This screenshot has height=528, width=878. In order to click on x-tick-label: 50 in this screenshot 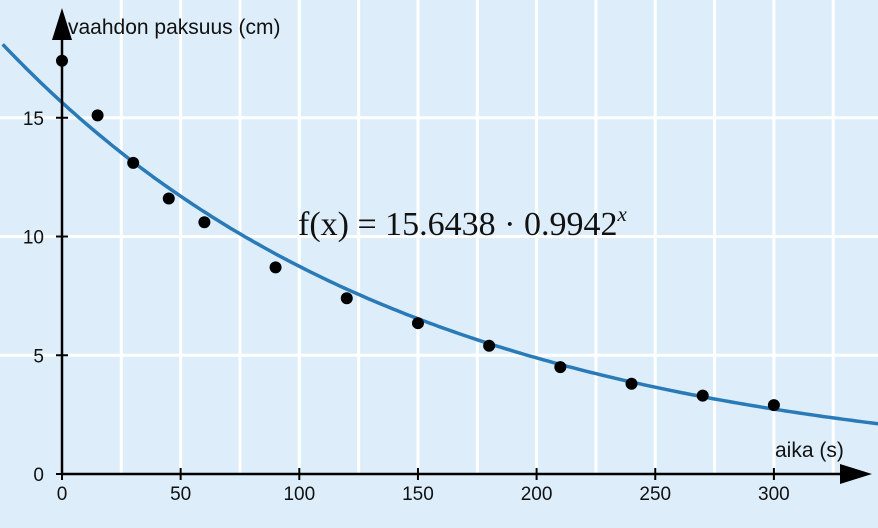, I will do `click(180, 494)`.